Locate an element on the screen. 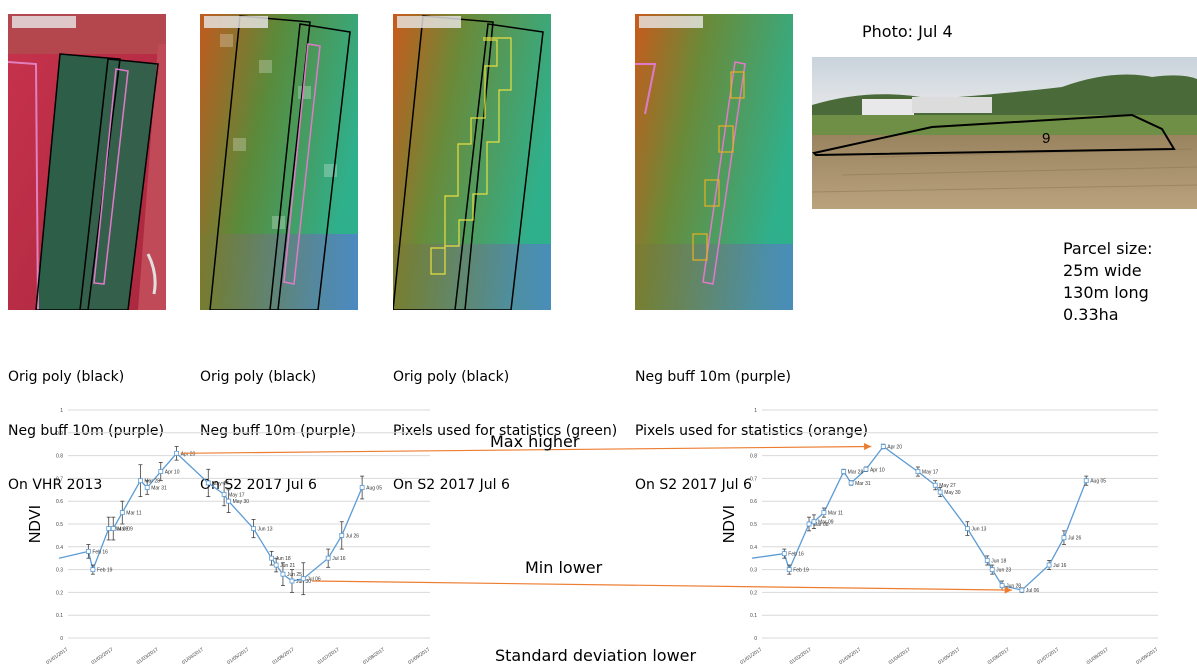 Image resolution: width=1197 pixels, height=666 pixels. data-label: Jun 23 is located at coordinates (1003, 571).